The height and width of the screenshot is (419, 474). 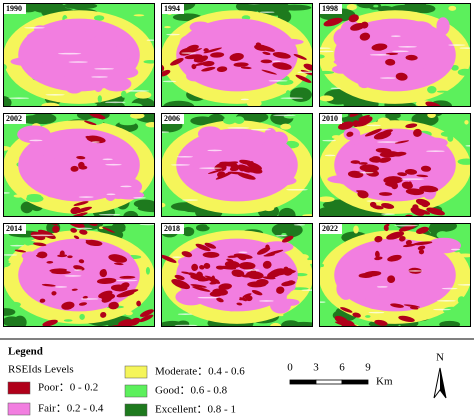 I want to click on scale-segment, so click(x=329, y=382).